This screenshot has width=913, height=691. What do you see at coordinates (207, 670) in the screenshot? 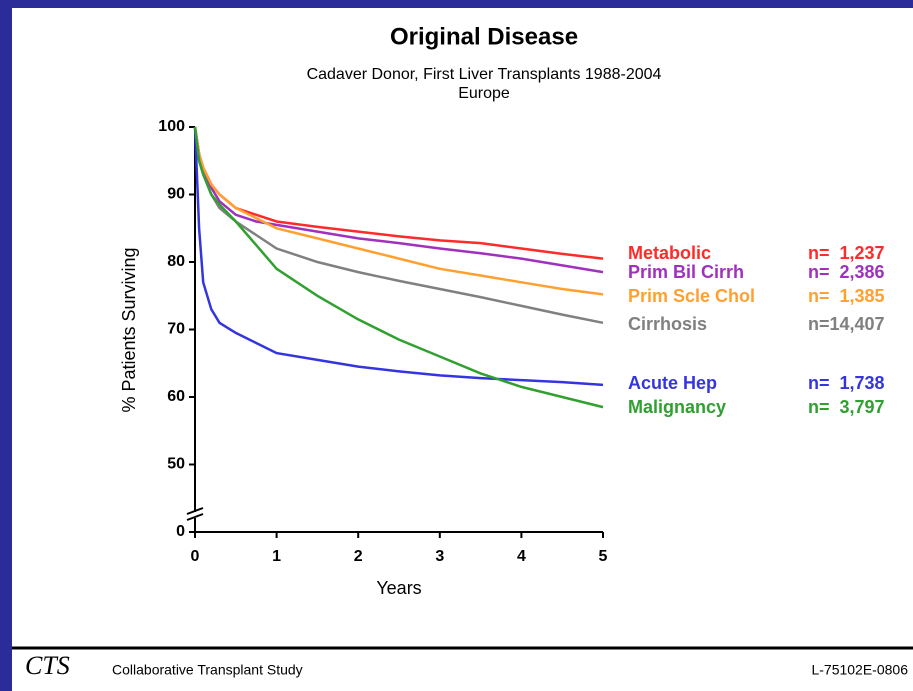
I see `footer-organization: Collaborative Transplant Study` at bounding box center [207, 670].